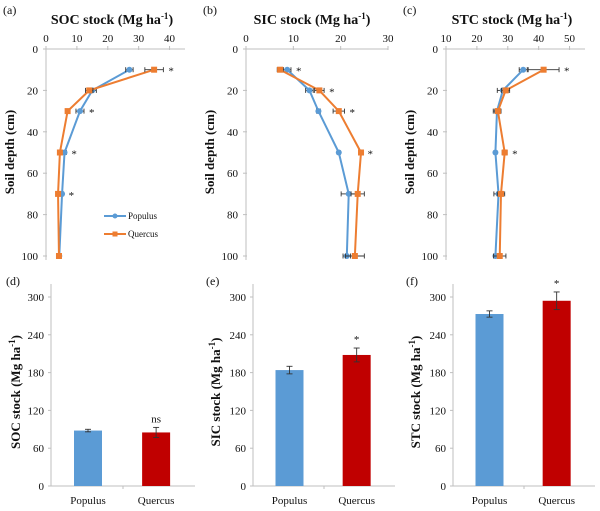 The image size is (600, 511). I want to click on x-tick-label: 0, so click(46, 39).